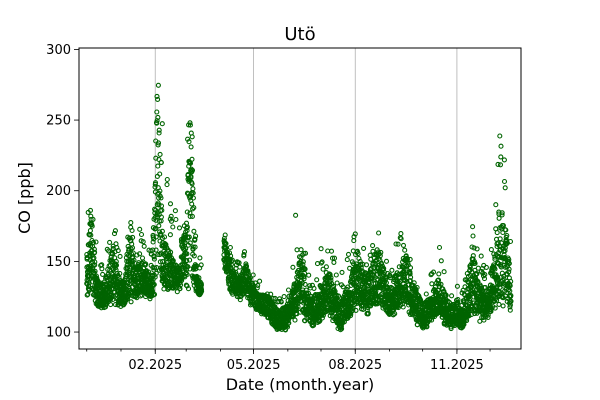 The width and height of the screenshot is (600, 400). Describe the element at coordinates (300, 384) in the screenshot. I see `x-axis-label: Date (month.year)` at that location.